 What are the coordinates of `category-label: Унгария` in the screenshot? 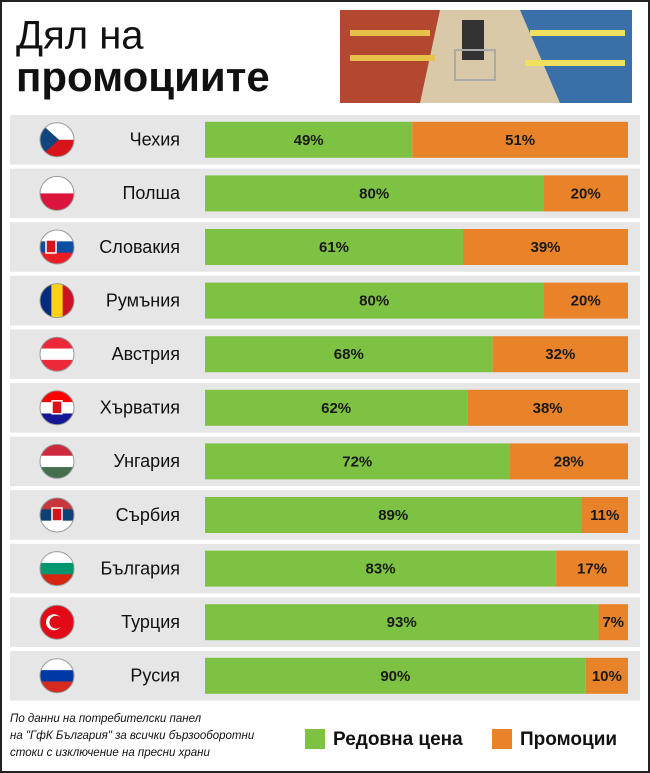 It's located at (146, 461).